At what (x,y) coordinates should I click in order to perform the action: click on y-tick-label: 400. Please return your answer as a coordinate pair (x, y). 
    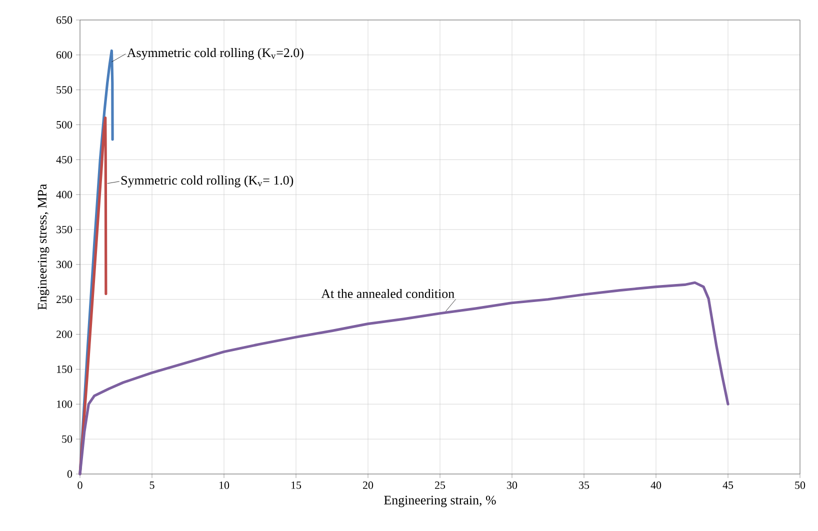
    Looking at the image, I should click on (64, 194).